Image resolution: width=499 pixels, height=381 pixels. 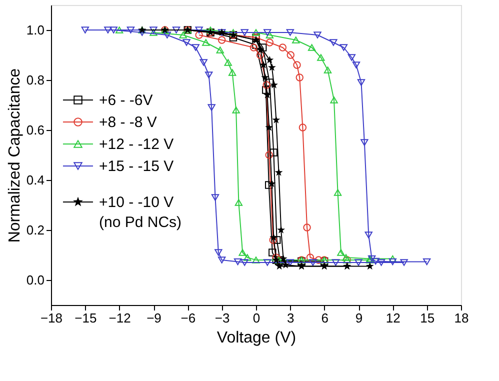 I want to click on x-tick-label: −3, so click(x=222, y=318).